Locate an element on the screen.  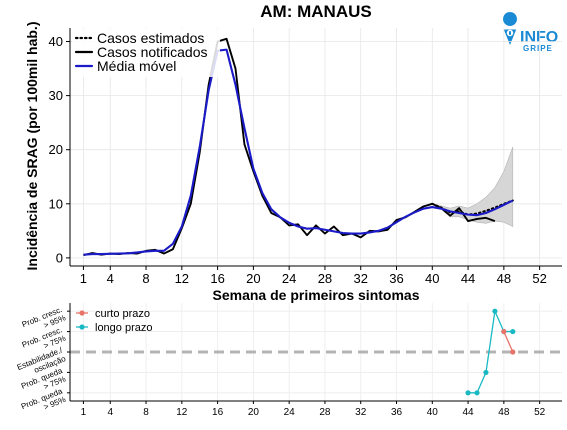
y-tick-label: 10 is located at coordinates (56, 203).